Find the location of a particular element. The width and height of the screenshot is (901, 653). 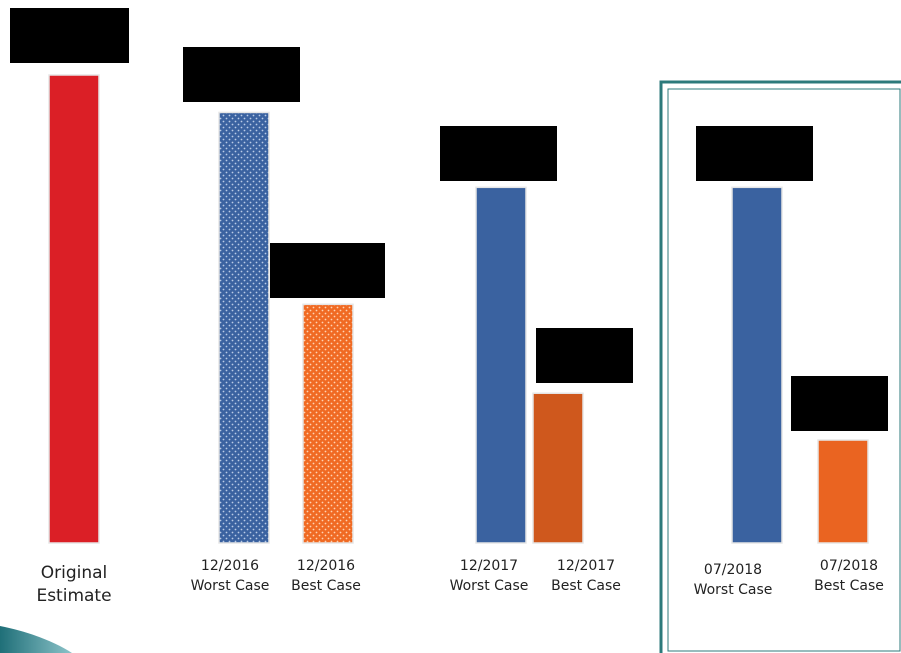

category-label-4: 12/2017 Best Case is located at coordinates (586, 576).